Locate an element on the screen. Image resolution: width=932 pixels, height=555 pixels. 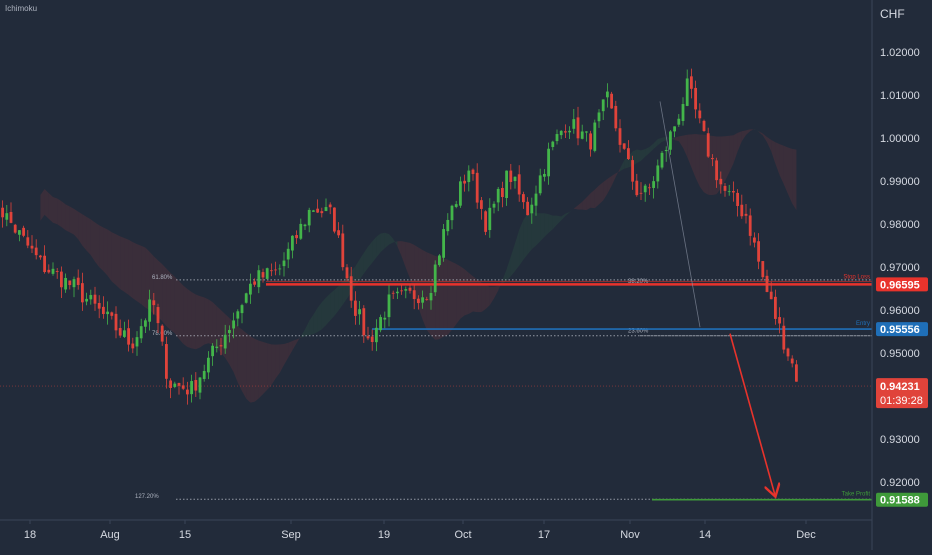
time-axis-tick: Sep is located at coordinates (291, 535).